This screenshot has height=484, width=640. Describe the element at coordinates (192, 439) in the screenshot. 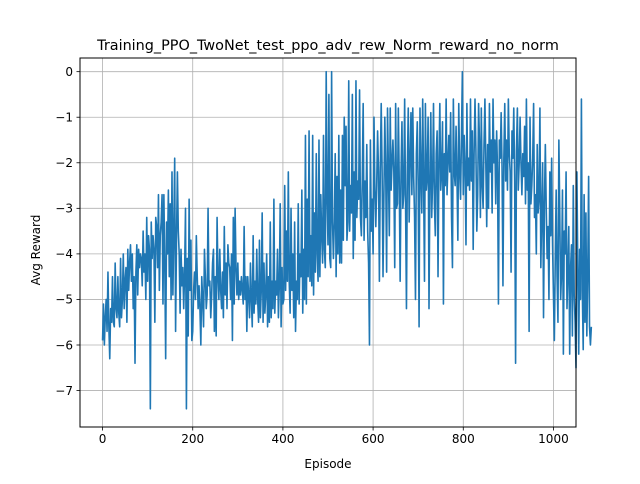

I see `x-tick-label: 200` at that location.